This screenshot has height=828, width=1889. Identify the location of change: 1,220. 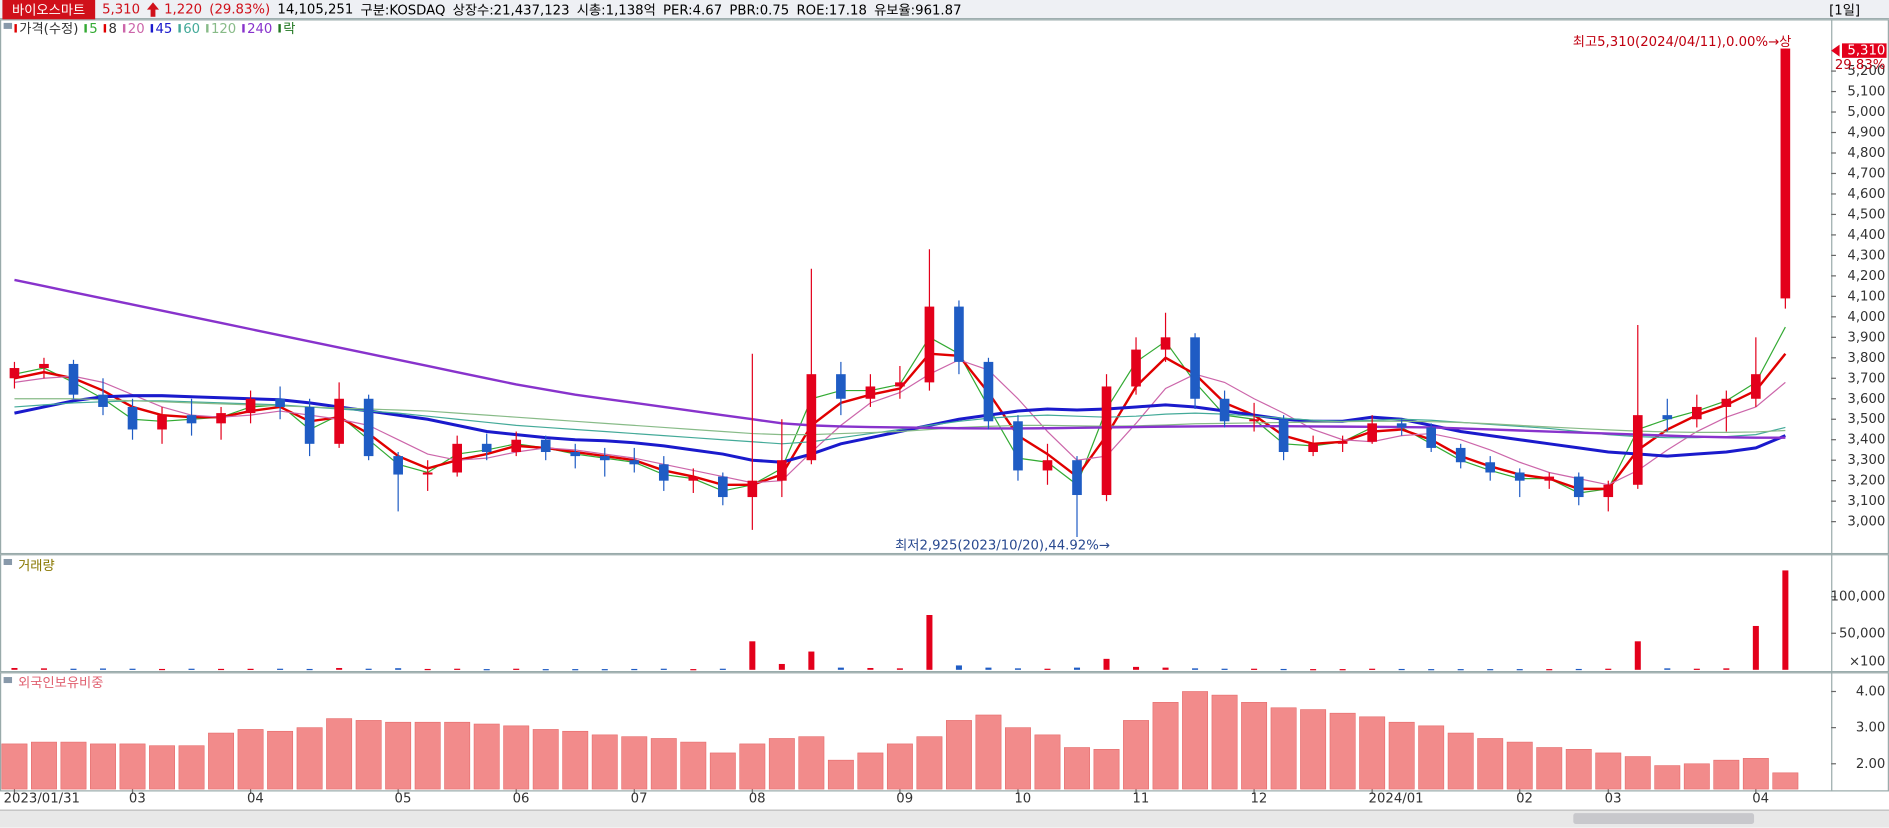
(183, 9).